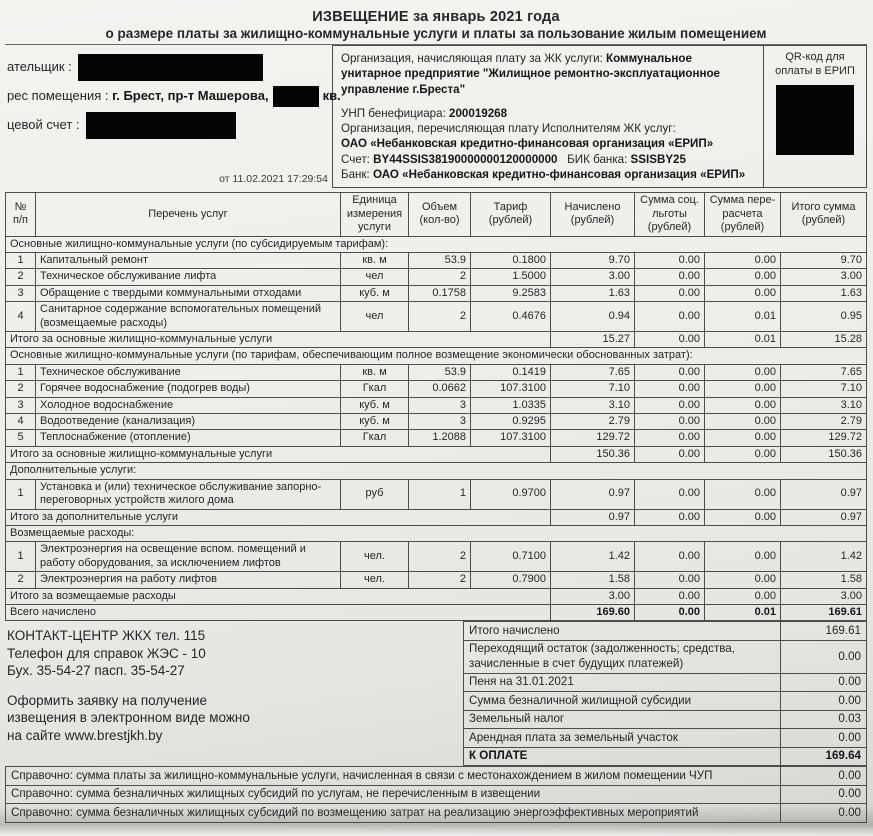 This screenshot has width=873, height=836. I want to click on service-cell: Техническое обслуживание лифта, so click(188, 277).